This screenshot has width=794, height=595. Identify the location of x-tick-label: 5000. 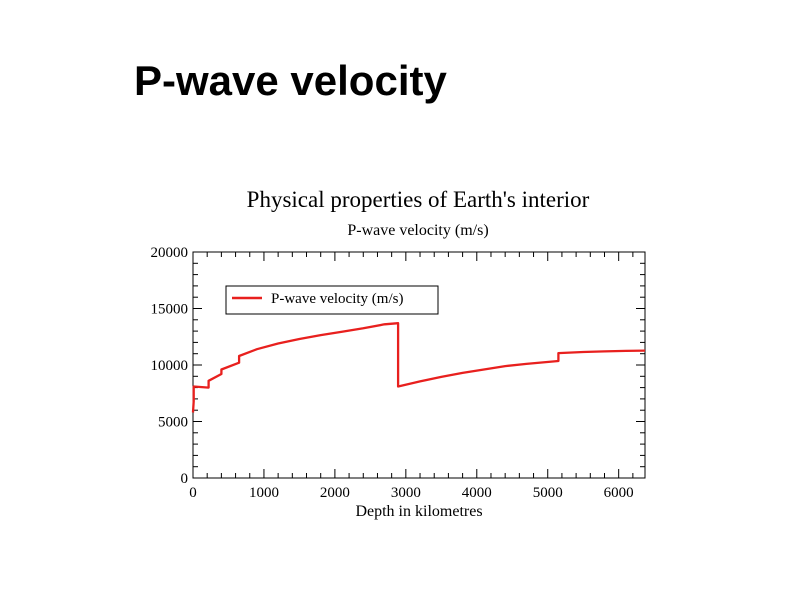
(548, 493).